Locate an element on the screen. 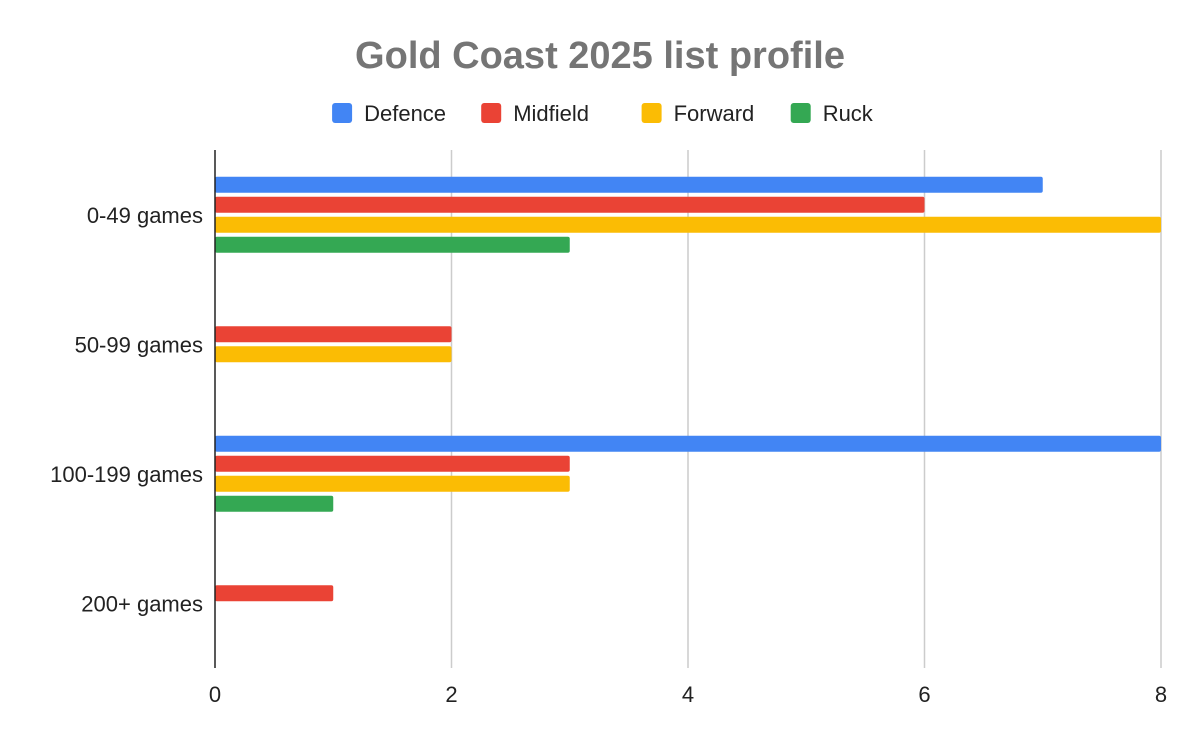  bar-ruck-0-49-games is located at coordinates (392, 244).